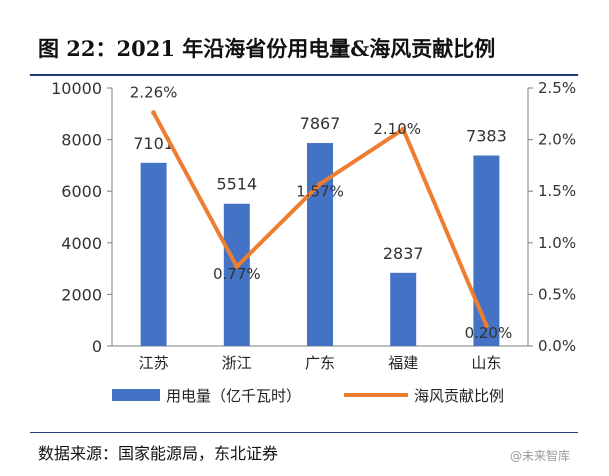  I want to click on source-note: 数据来源：国家能源局，东北证券, so click(158, 453).